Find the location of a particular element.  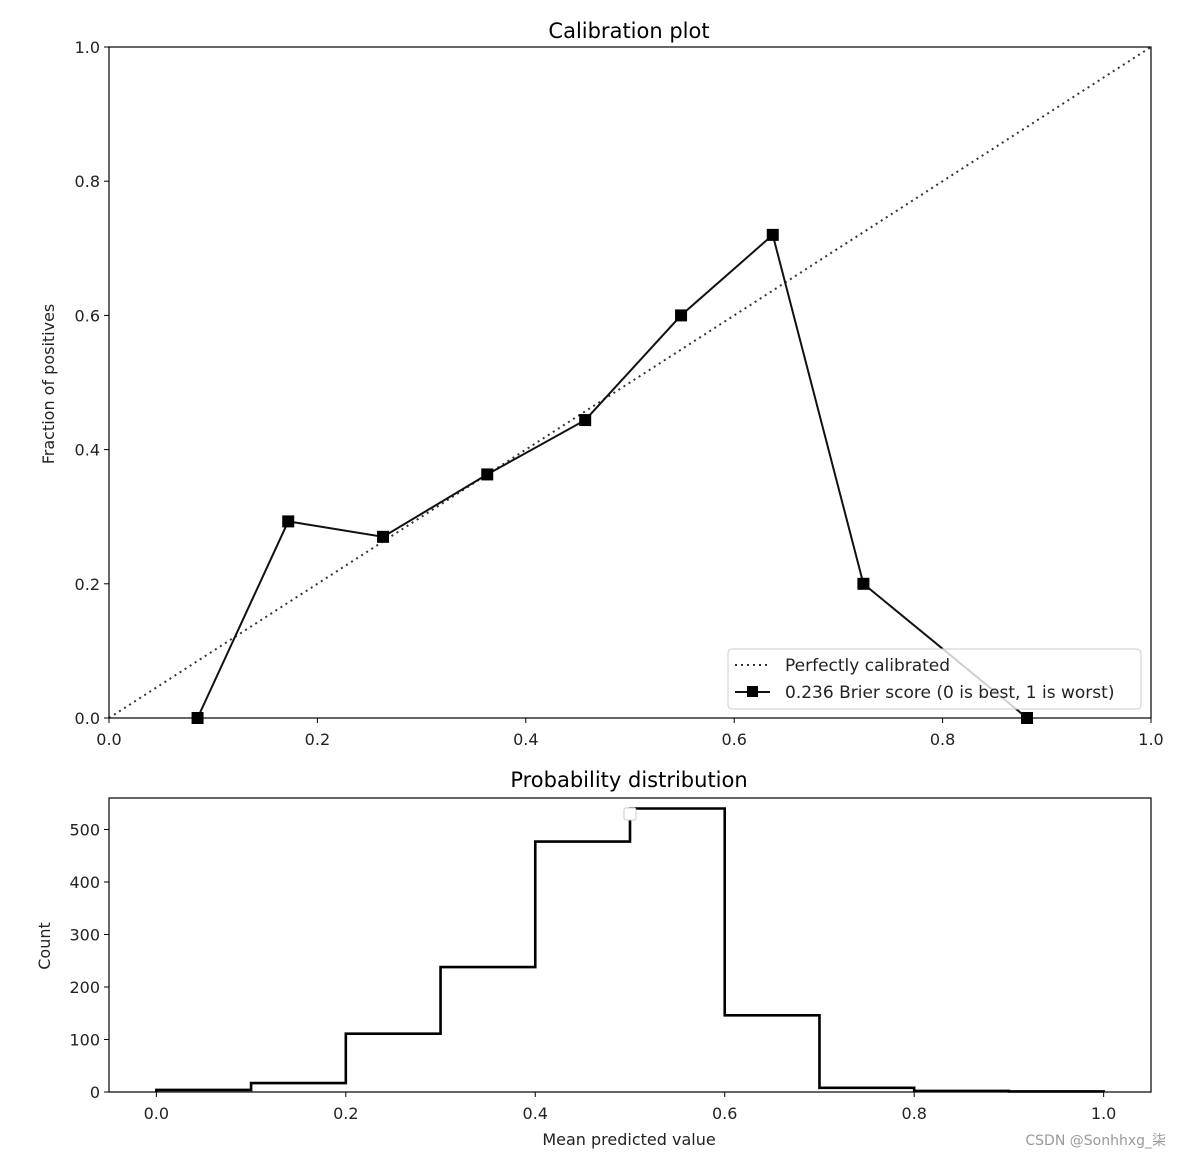

y-tick-label: 300 is located at coordinates (84, 935).